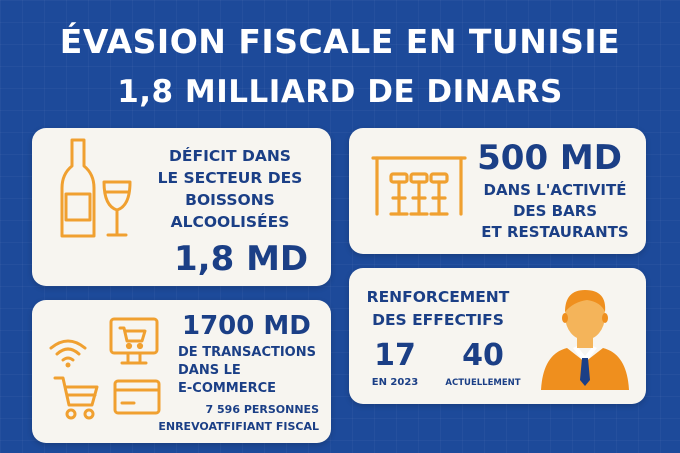  What do you see at coordinates (395, 355) in the screenshot?
I see `staff-2023-value: 17` at bounding box center [395, 355].